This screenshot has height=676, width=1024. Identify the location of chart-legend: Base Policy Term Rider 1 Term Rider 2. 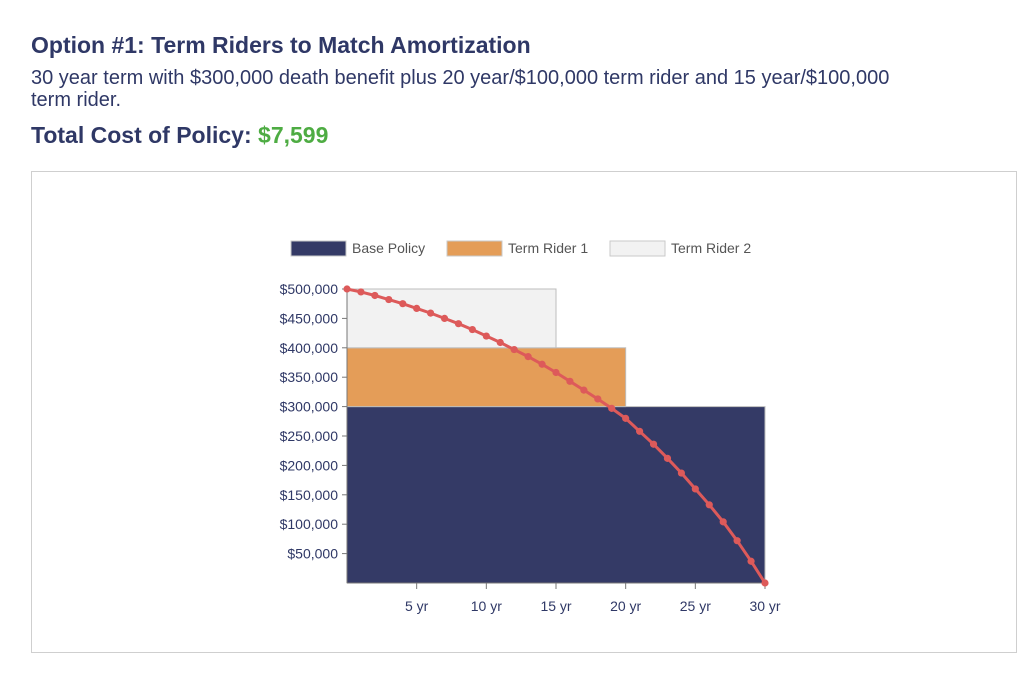
(520, 248).